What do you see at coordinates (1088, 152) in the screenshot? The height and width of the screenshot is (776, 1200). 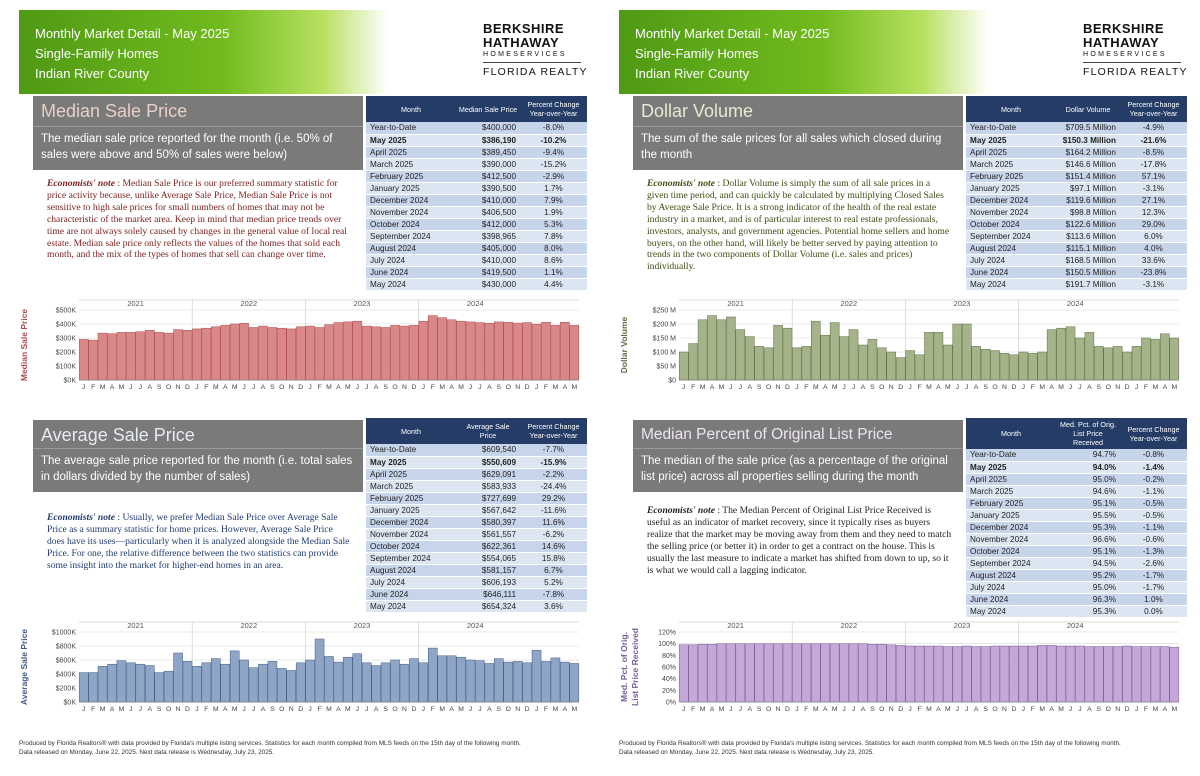 I see `table-cell-v: $164.2 Million` at bounding box center [1088, 152].